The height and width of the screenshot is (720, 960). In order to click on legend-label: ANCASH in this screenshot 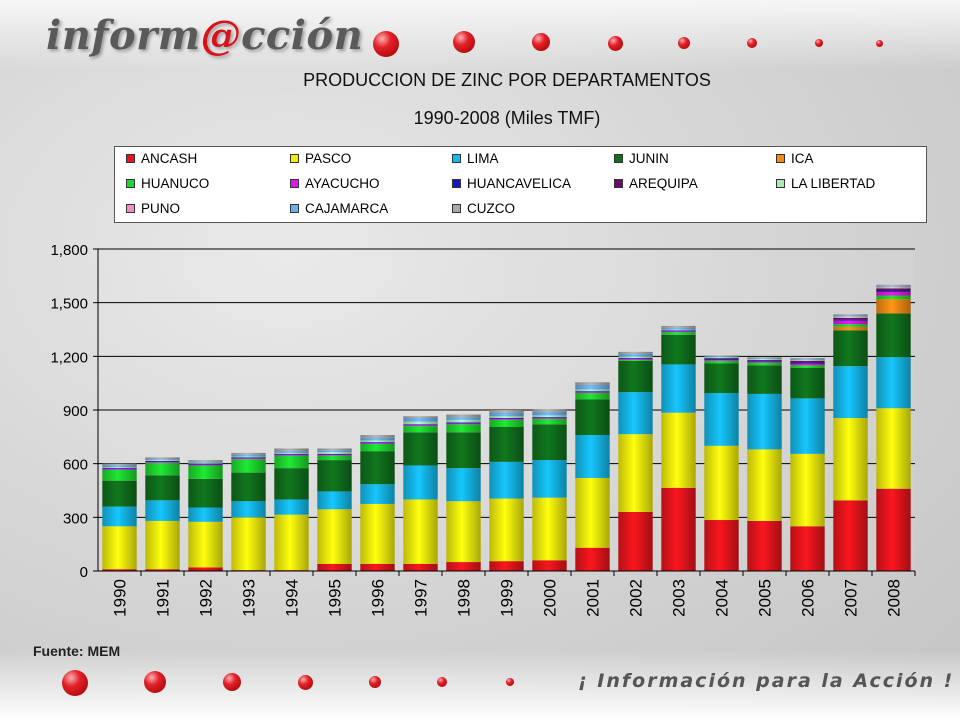, I will do `click(169, 158)`.